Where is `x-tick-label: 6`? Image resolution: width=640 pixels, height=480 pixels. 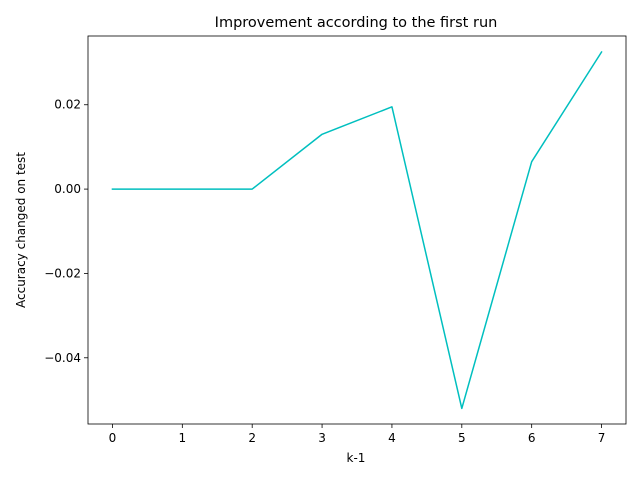 x-tick-label: 6 is located at coordinates (532, 438).